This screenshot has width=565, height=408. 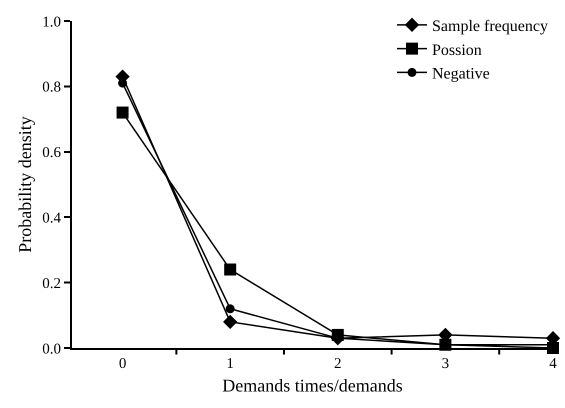 I want to click on legend-label: Sample frequency, so click(x=490, y=27).